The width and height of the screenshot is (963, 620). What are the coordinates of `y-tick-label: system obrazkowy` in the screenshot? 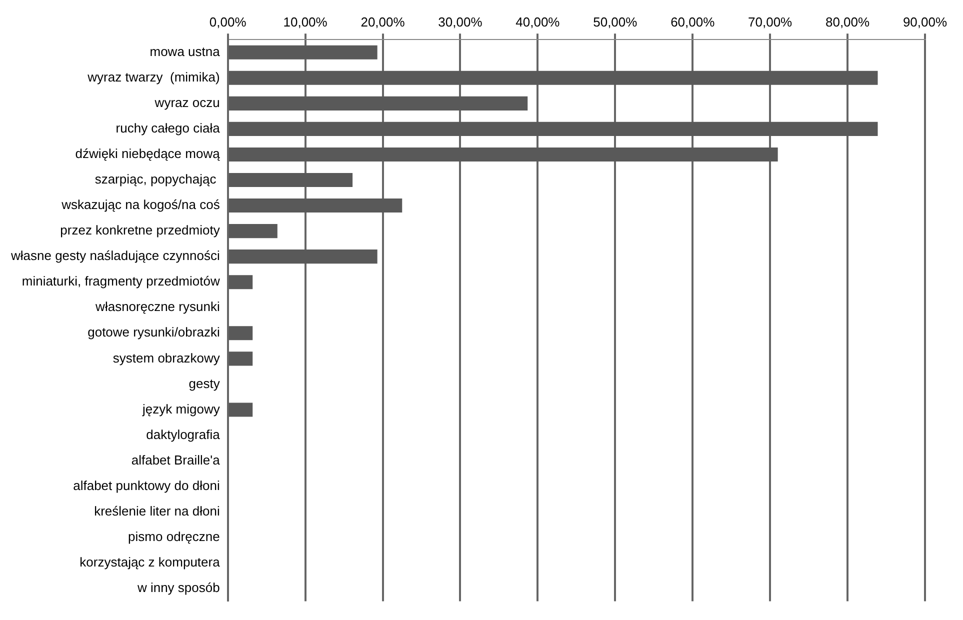 It's located at (166, 358).